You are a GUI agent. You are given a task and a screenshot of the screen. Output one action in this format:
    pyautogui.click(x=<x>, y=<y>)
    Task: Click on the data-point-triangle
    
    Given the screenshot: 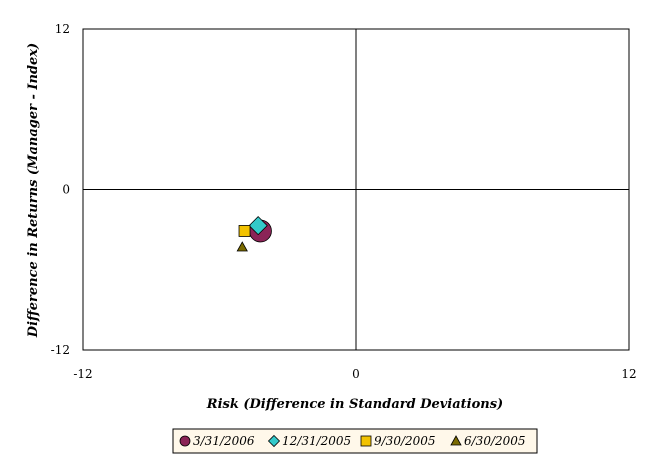 What is the action you would take?
    pyautogui.click(x=242, y=246)
    